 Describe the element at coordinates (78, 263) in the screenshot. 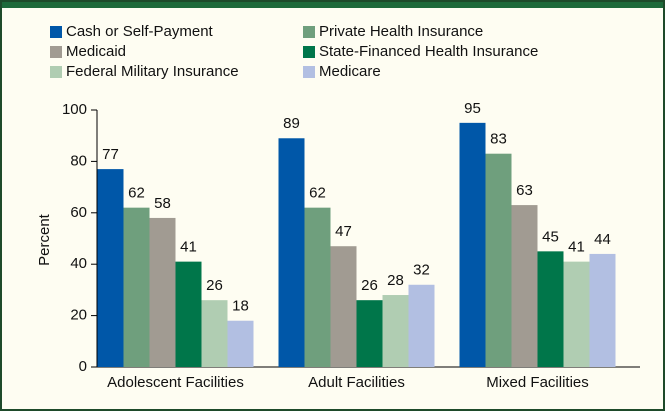

I see `y-tick-label: 40` at that location.